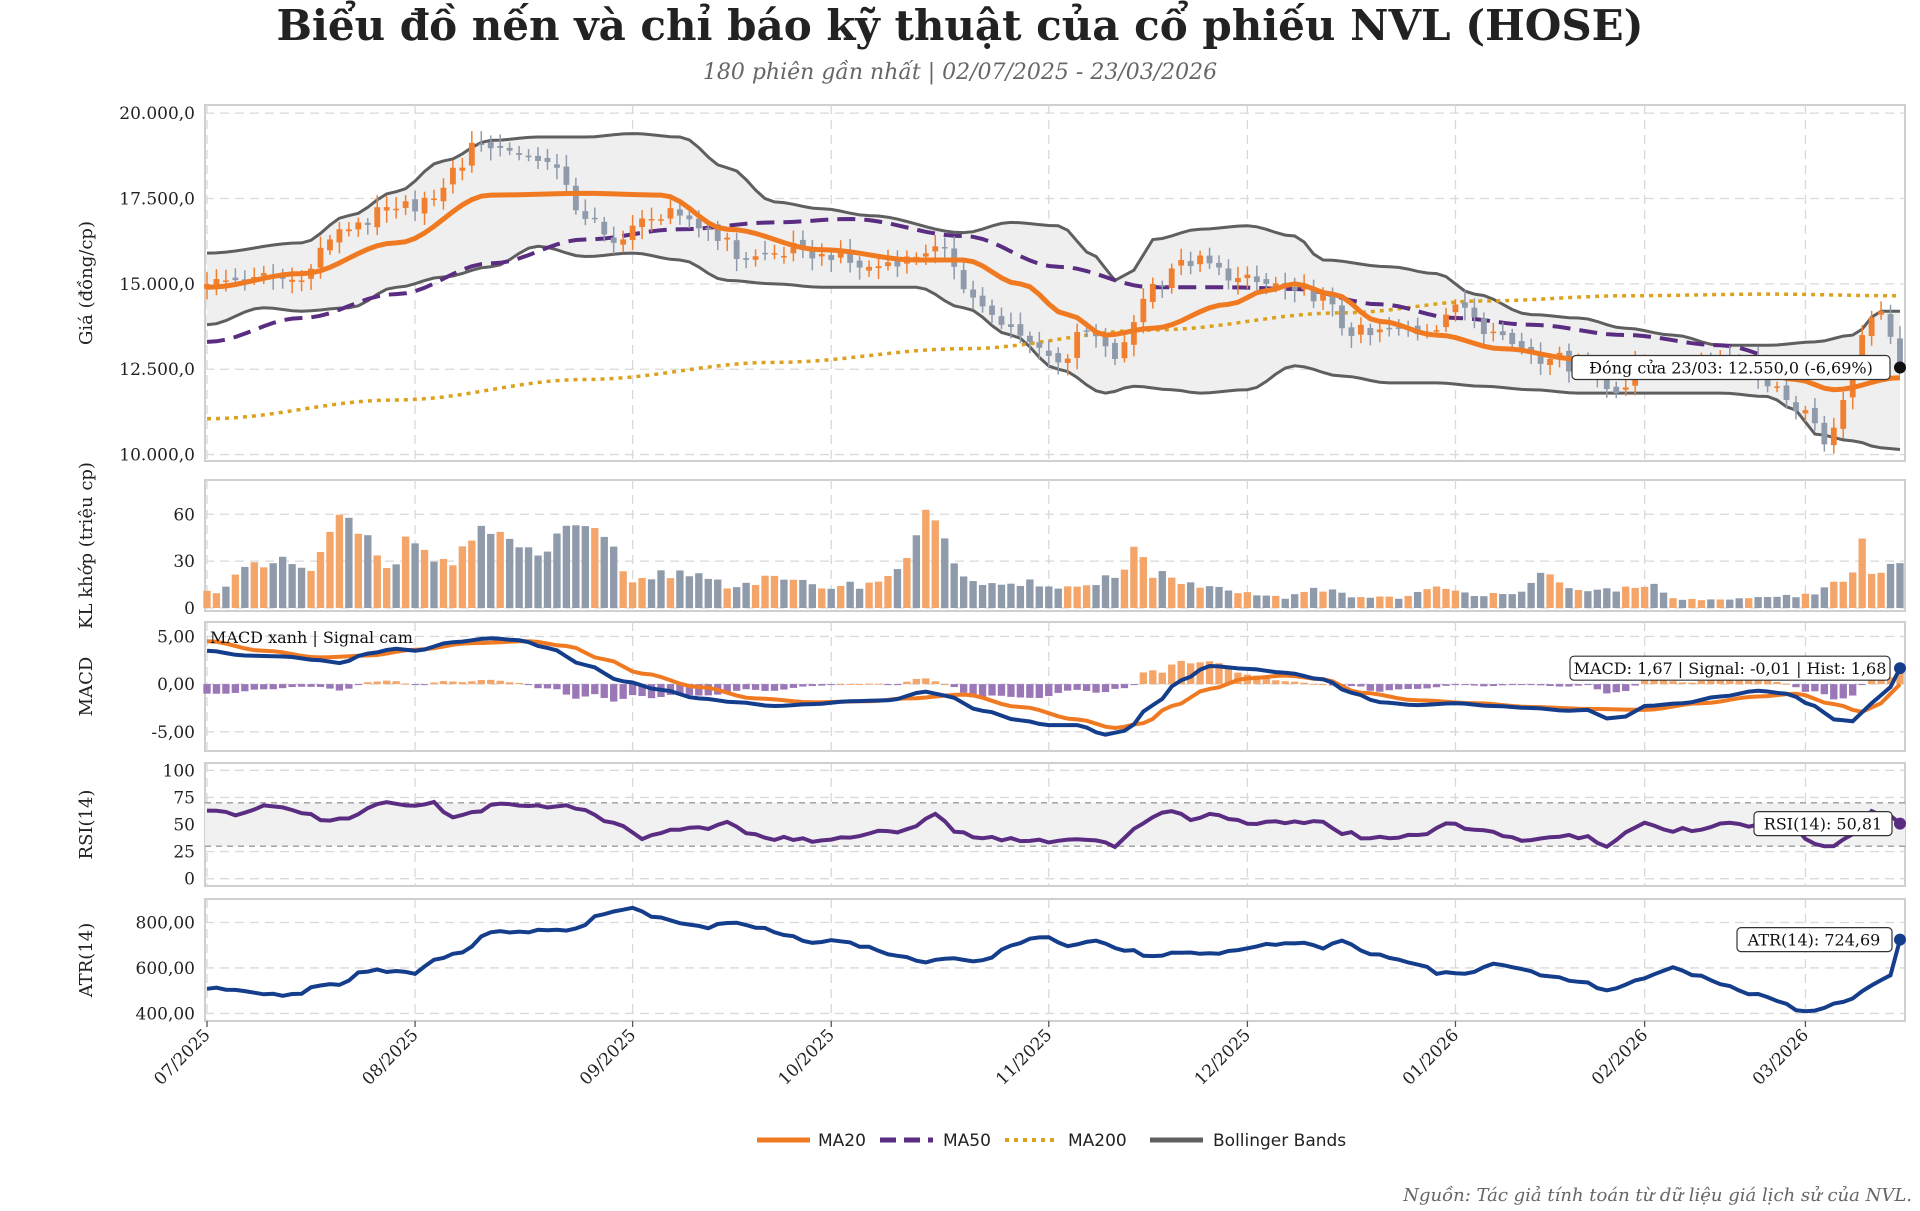 The image size is (1920, 1211). I want to click on y-tick-label: 0,00, so click(176, 685).